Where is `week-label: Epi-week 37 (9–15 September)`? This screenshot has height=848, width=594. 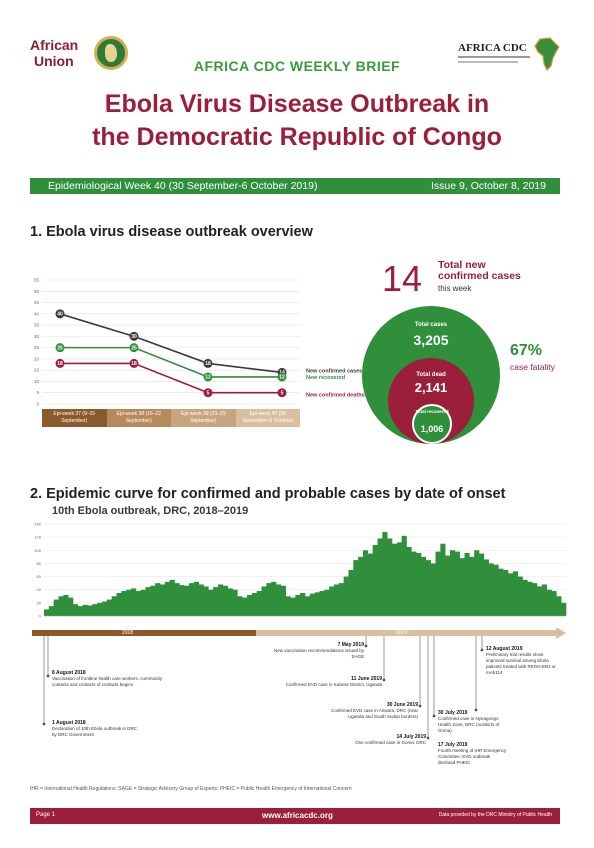 week-label: Epi-week 37 (9–15 September) is located at coordinates (74, 418).